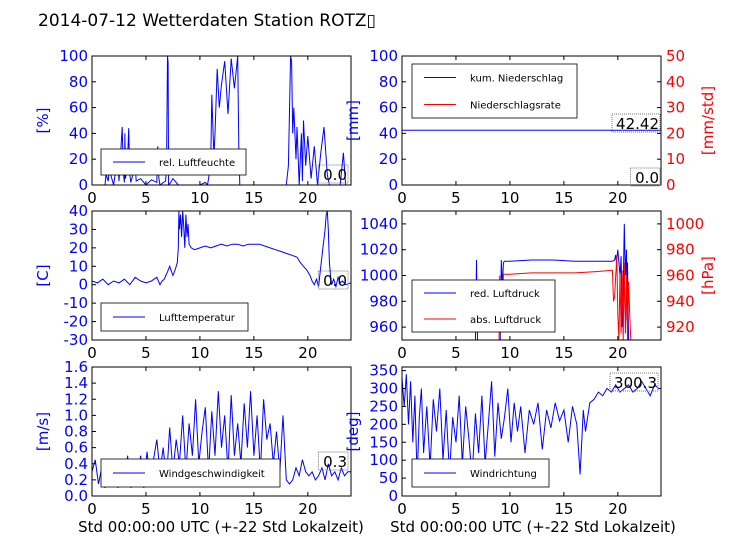 The image size is (736, 552). Describe the element at coordinates (78, 229) in the screenshot. I see `y-tick-label: 30` at that location.